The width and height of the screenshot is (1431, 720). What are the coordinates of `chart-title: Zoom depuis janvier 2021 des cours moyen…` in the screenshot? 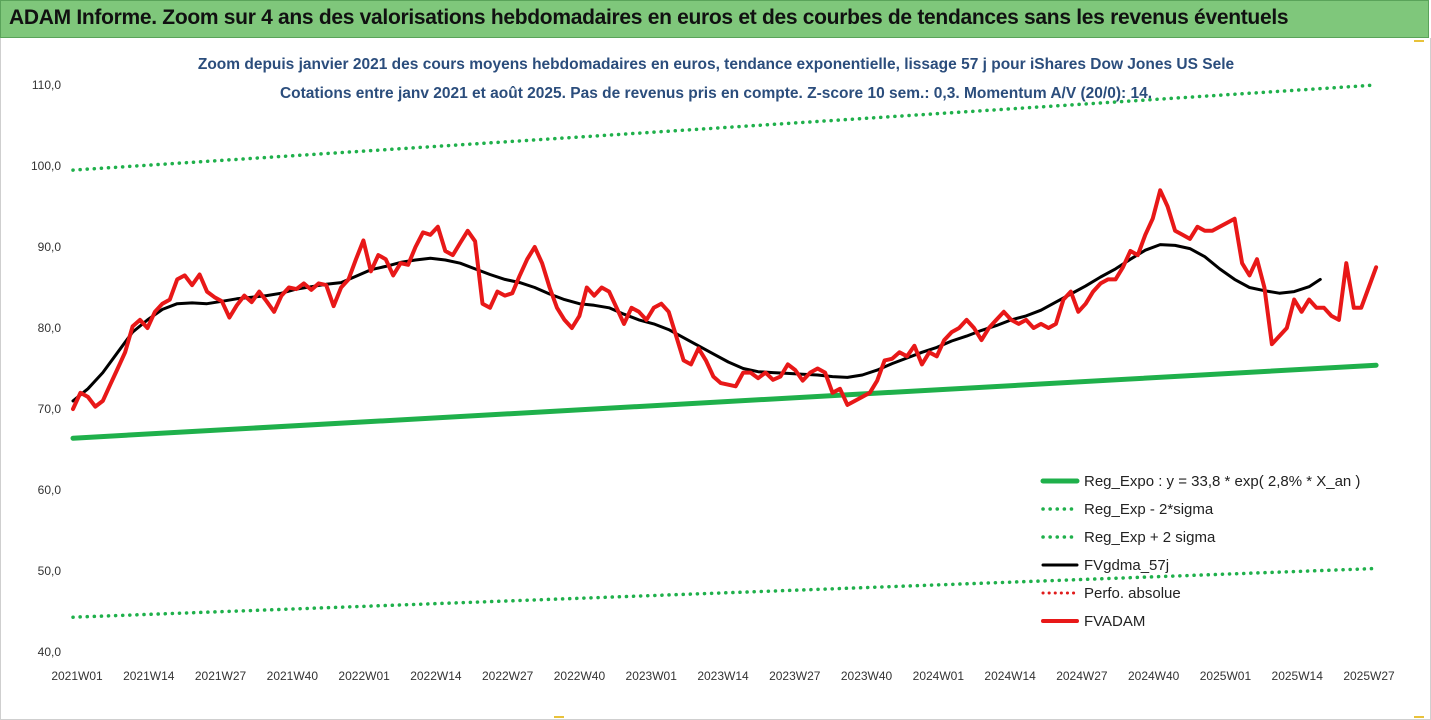 It's located at (716, 64).